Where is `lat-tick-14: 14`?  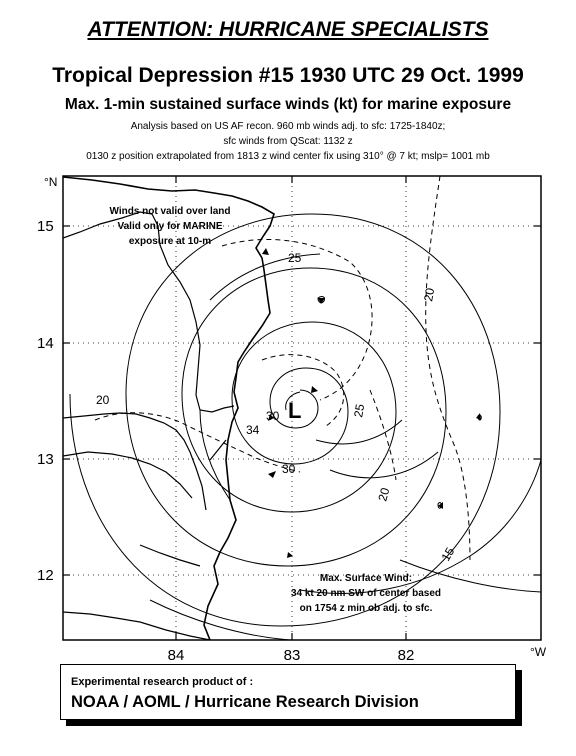
lat-tick-14: 14 is located at coordinates (45, 343).